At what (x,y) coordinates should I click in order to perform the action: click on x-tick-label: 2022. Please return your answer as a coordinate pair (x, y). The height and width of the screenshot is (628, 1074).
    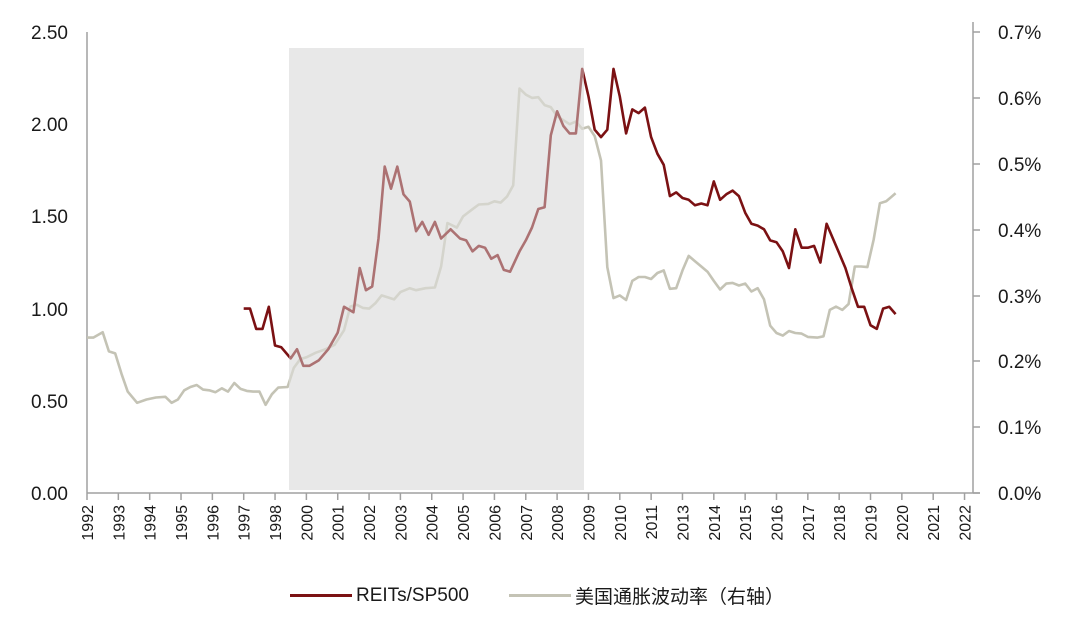
    Looking at the image, I should click on (966, 523).